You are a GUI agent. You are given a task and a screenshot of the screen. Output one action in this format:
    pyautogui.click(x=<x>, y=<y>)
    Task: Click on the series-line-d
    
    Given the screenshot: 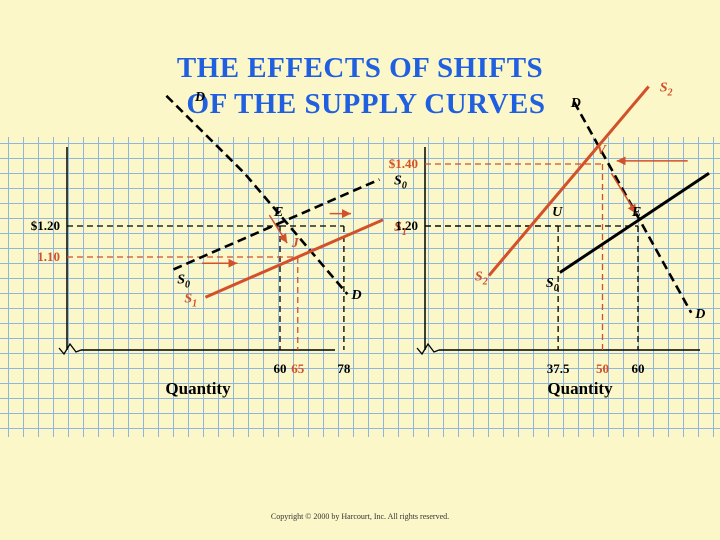 What is the action you would take?
    pyautogui.click(x=257, y=195)
    